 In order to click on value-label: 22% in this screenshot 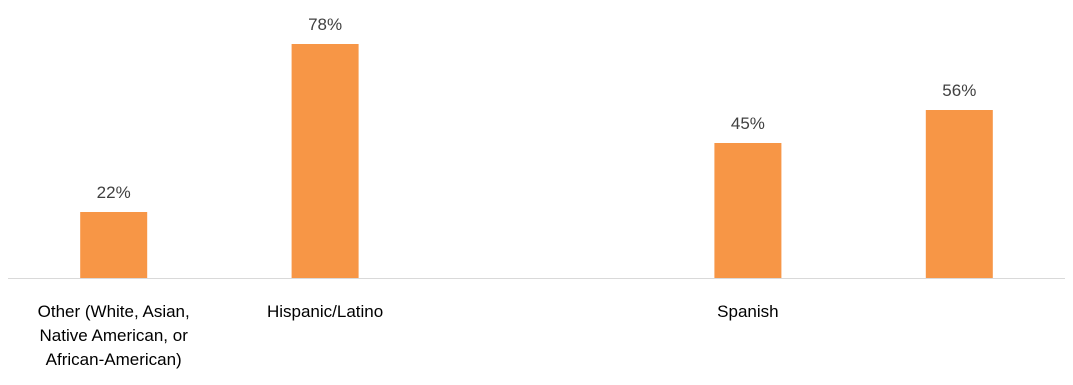, I will do `click(114, 192)`.